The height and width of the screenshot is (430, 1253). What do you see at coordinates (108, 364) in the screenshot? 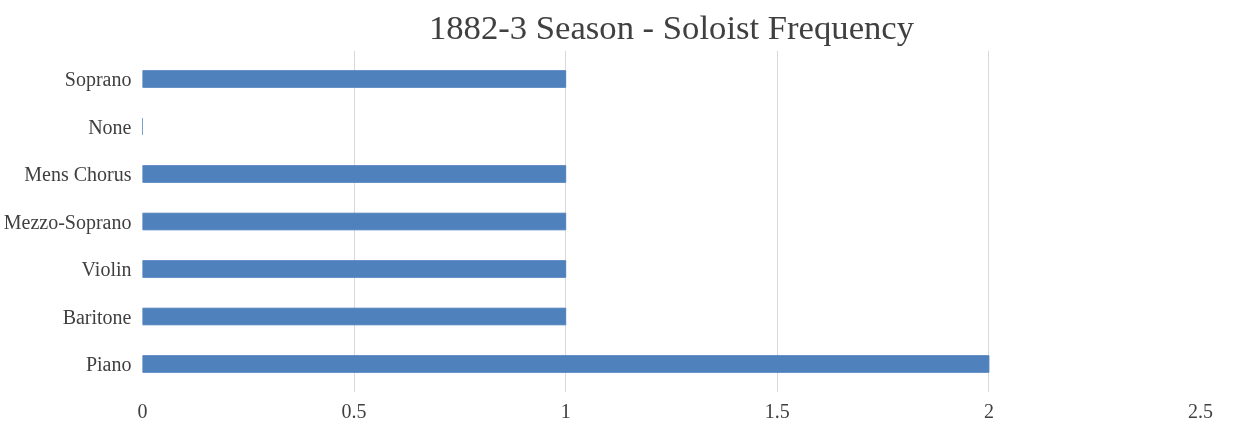
I see `y-tick-label: Piano` at bounding box center [108, 364].